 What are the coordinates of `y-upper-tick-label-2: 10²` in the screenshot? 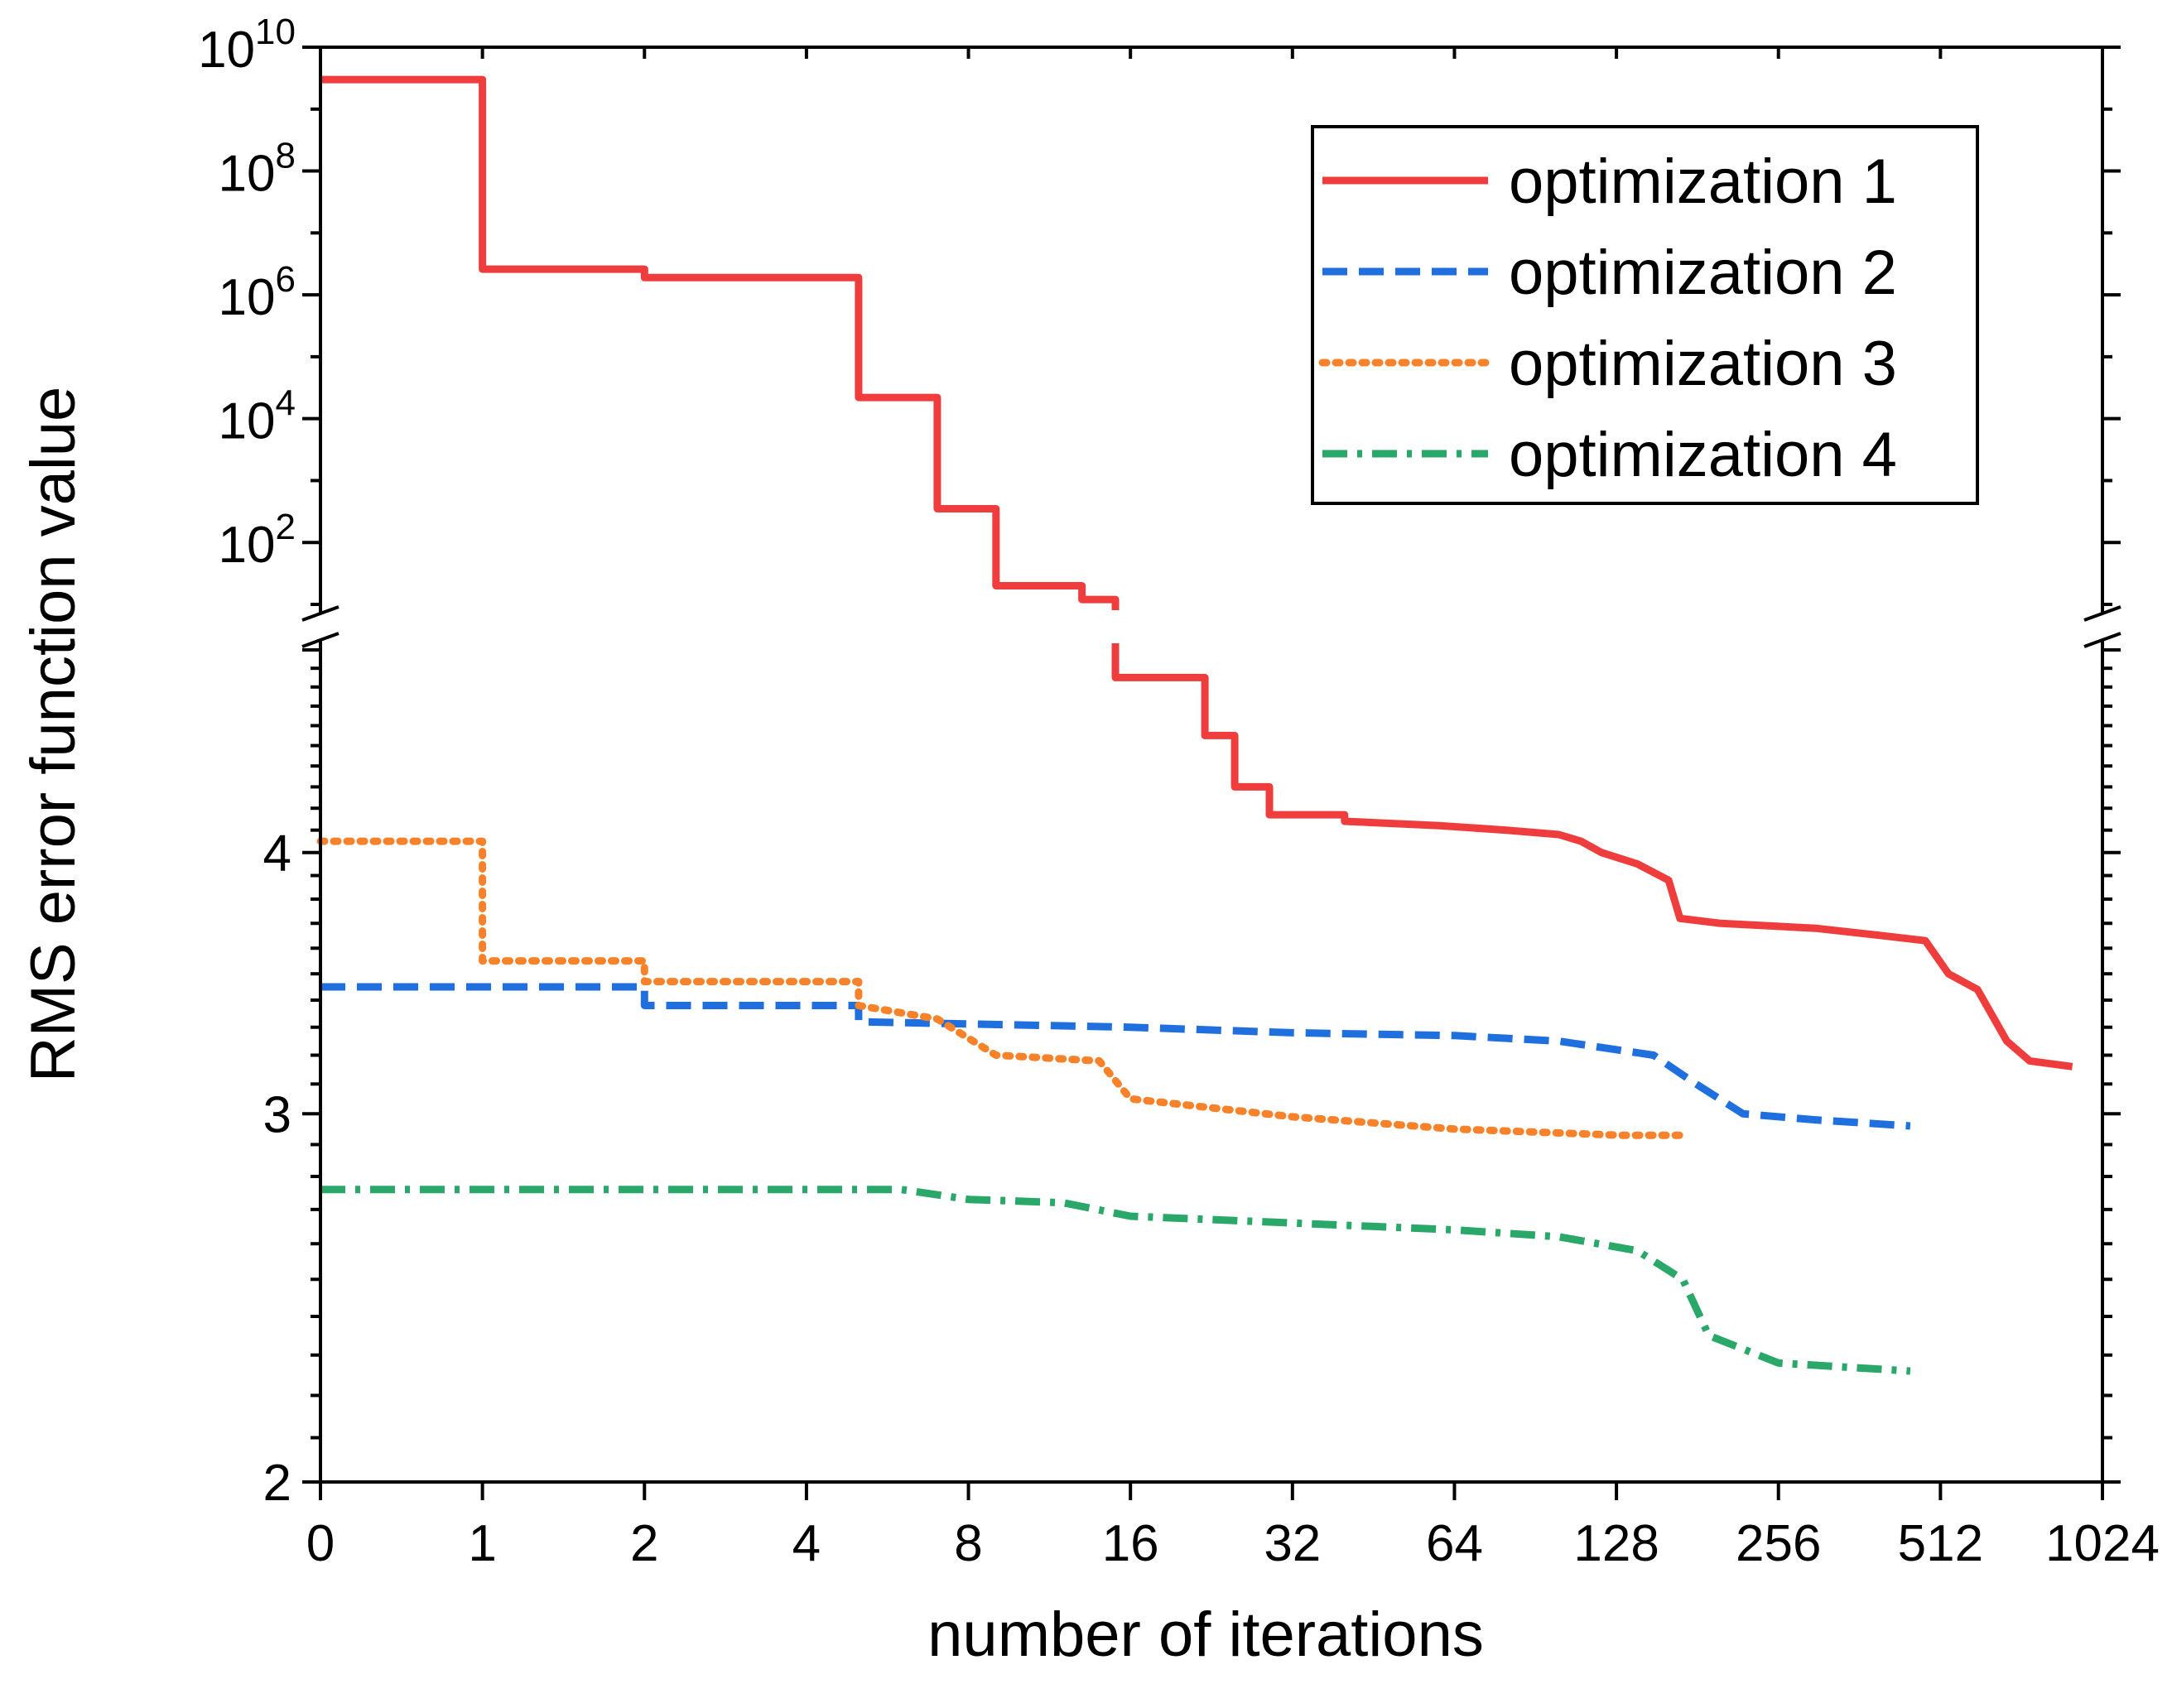 It's located at (257, 540).